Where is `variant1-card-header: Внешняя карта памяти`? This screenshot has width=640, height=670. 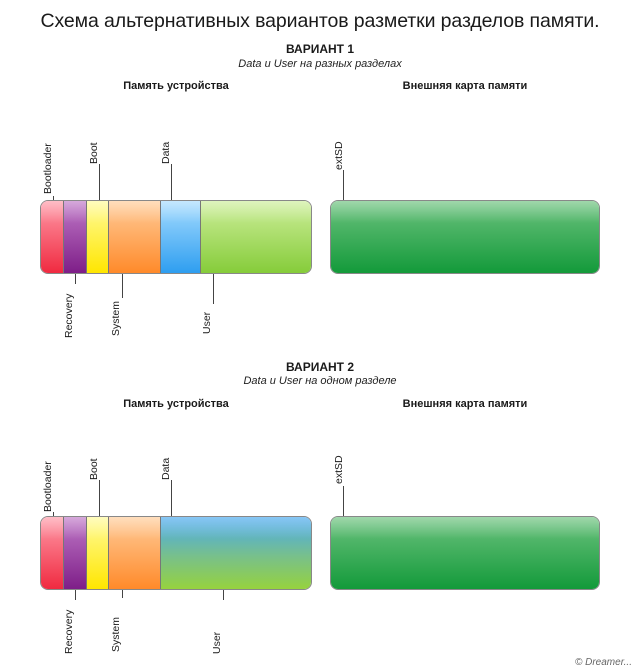
variant1-card-header: Внешняя карта памяти is located at coordinates (465, 86).